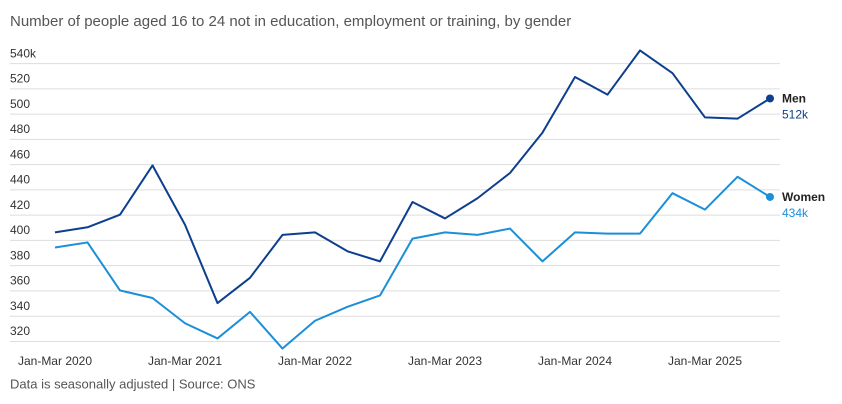 This screenshot has height=404, width=842. What do you see at coordinates (20, 154) in the screenshot?
I see `y-tick-label: 460` at bounding box center [20, 154].